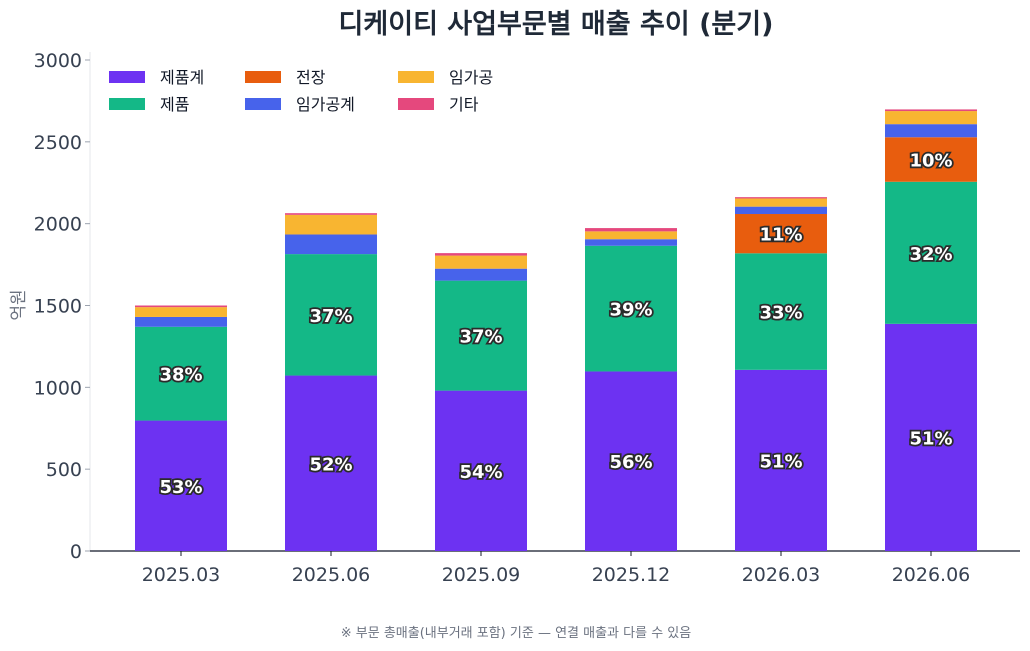 Image resolution: width=1030 pixels, height=651 pixels. What do you see at coordinates (182, 77) in the screenshot?
I see `legend-label: 제품계` at bounding box center [182, 77].